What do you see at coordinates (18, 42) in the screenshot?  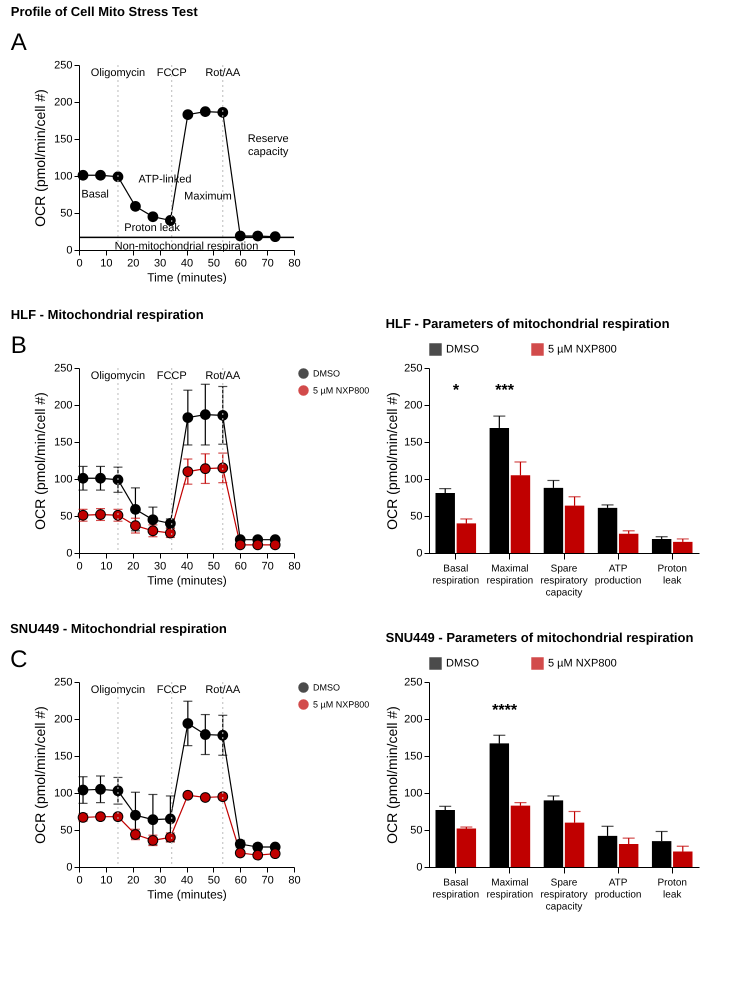 I see `text: A` at bounding box center [18, 42].